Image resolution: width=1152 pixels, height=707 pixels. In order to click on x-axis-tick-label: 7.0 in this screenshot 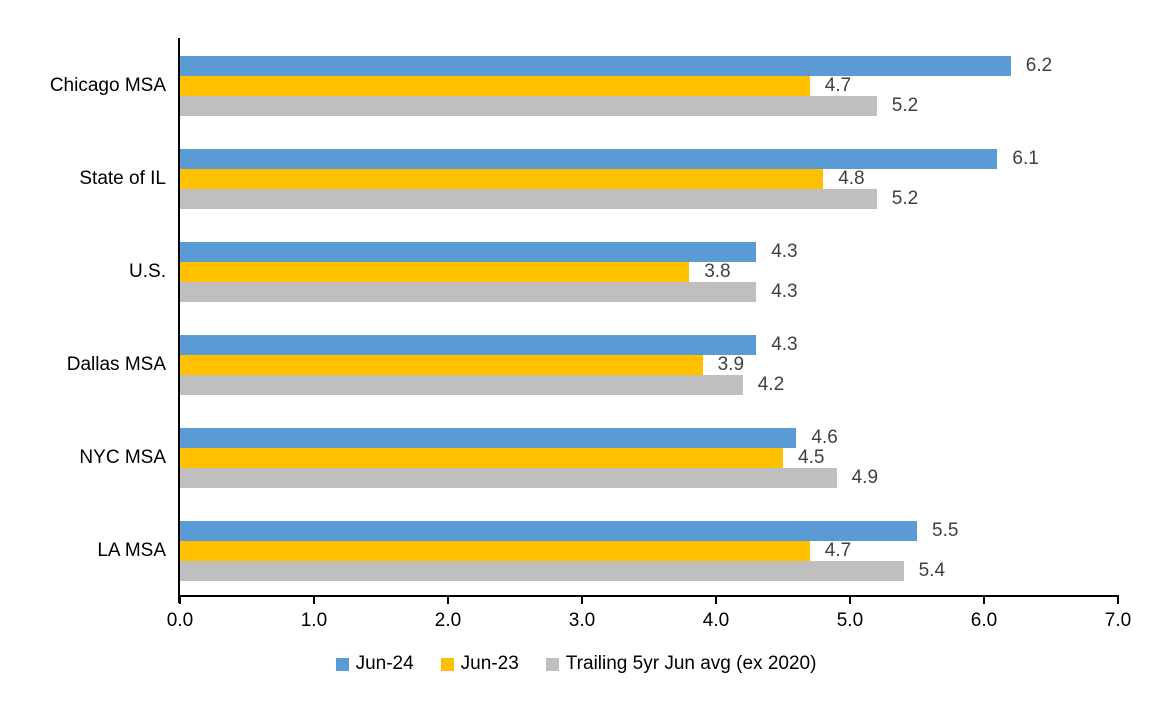, I will do `click(1118, 620)`.